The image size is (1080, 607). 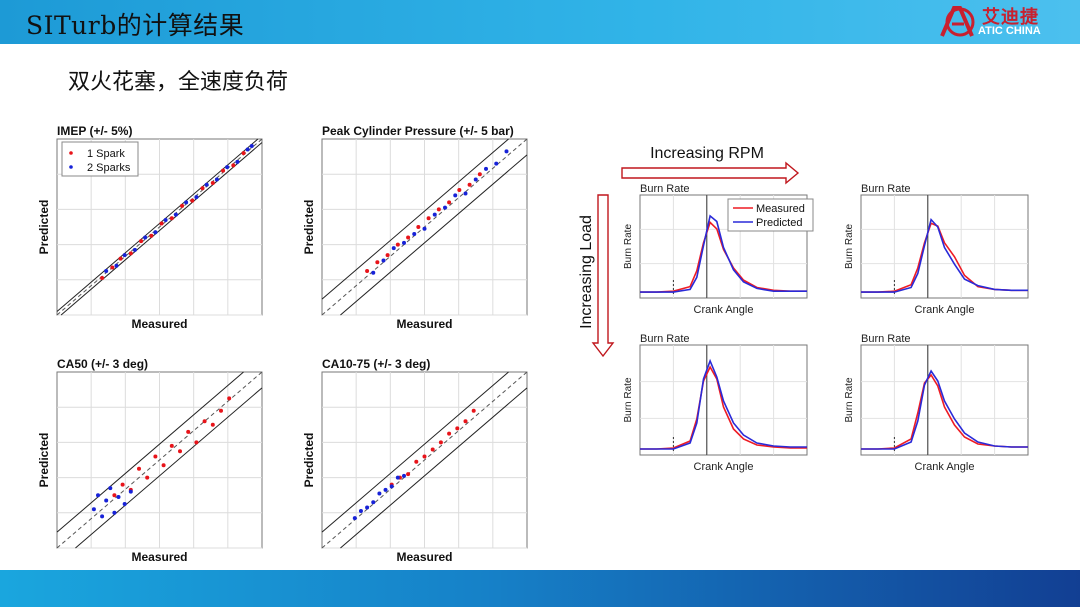 I want to click on header-bar: SITurb的计算结果 艾迪捷 ATIC CHINA, so click(x=540, y=22).